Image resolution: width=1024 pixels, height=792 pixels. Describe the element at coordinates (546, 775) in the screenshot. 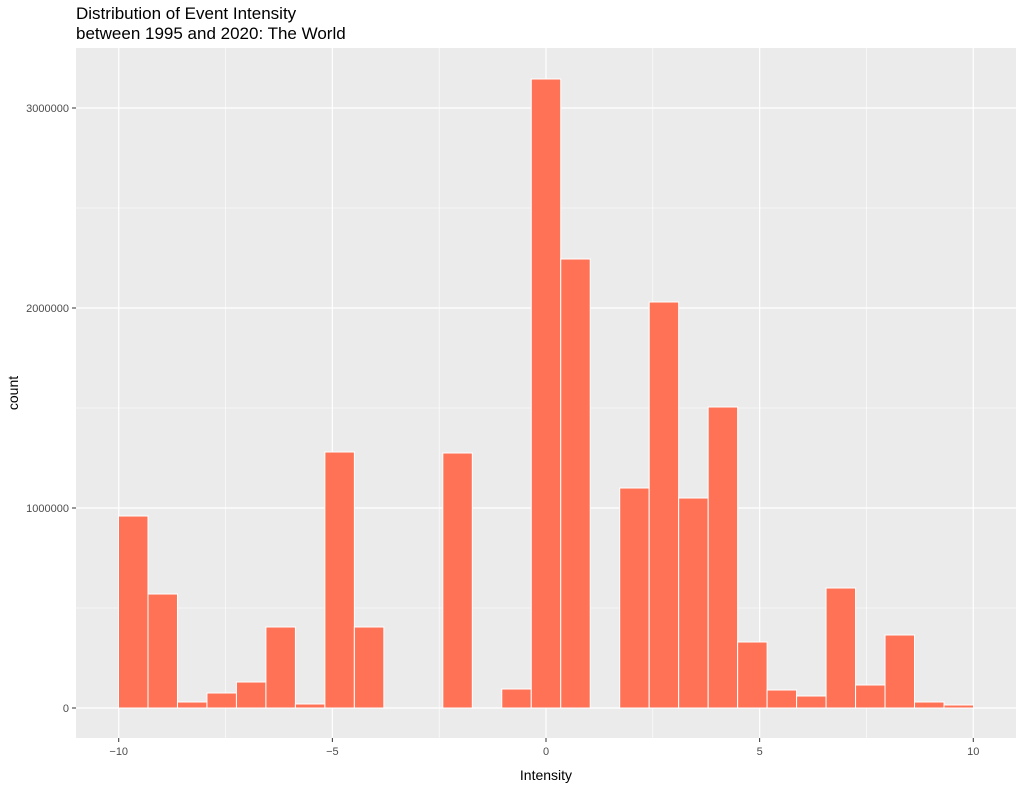

I see `x-axis-title: Intensity` at that location.